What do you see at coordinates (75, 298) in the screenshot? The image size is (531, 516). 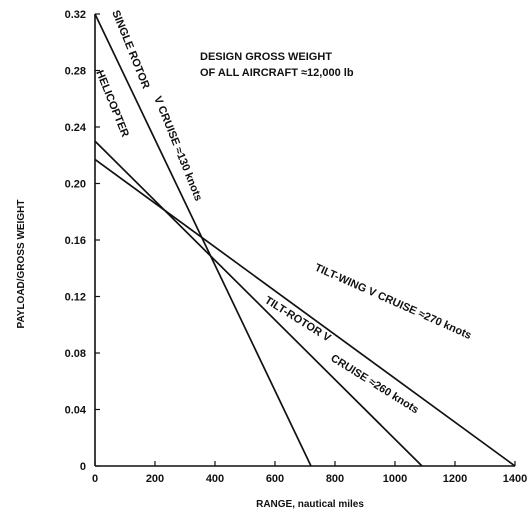 I see `y-tick-label: 0.12` at bounding box center [75, 298].